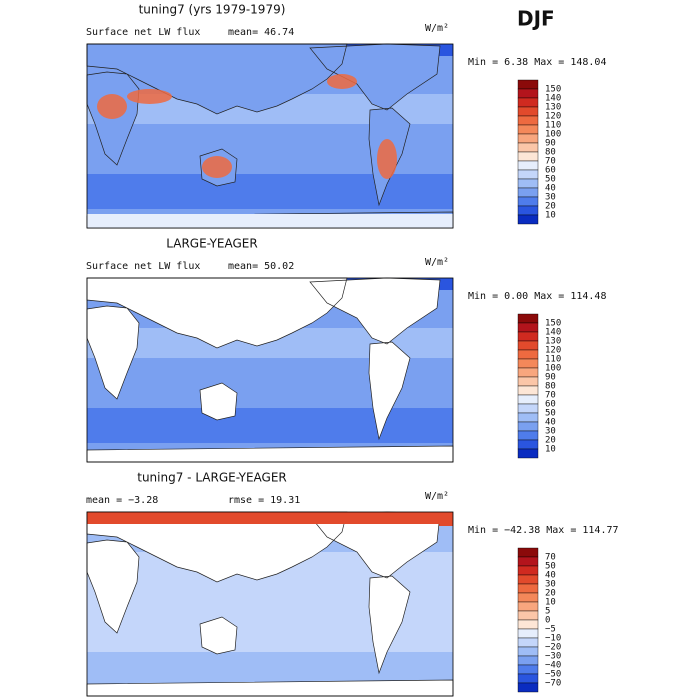 This screenshot has height=700, width=700. I want to click on colorbar-label: 80, so click(550, 387).